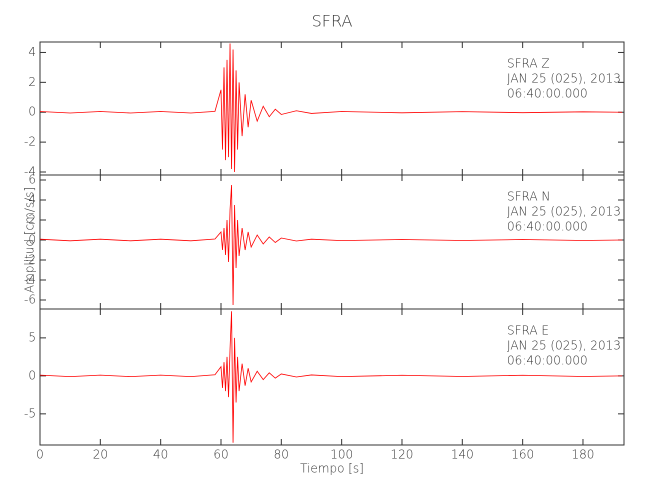 This screenshot has height=500, width=650. What do you see at coordinates (220, 455) in the screenshot?
I see `x-tick-label: 60` at bounding box center [220, 455].